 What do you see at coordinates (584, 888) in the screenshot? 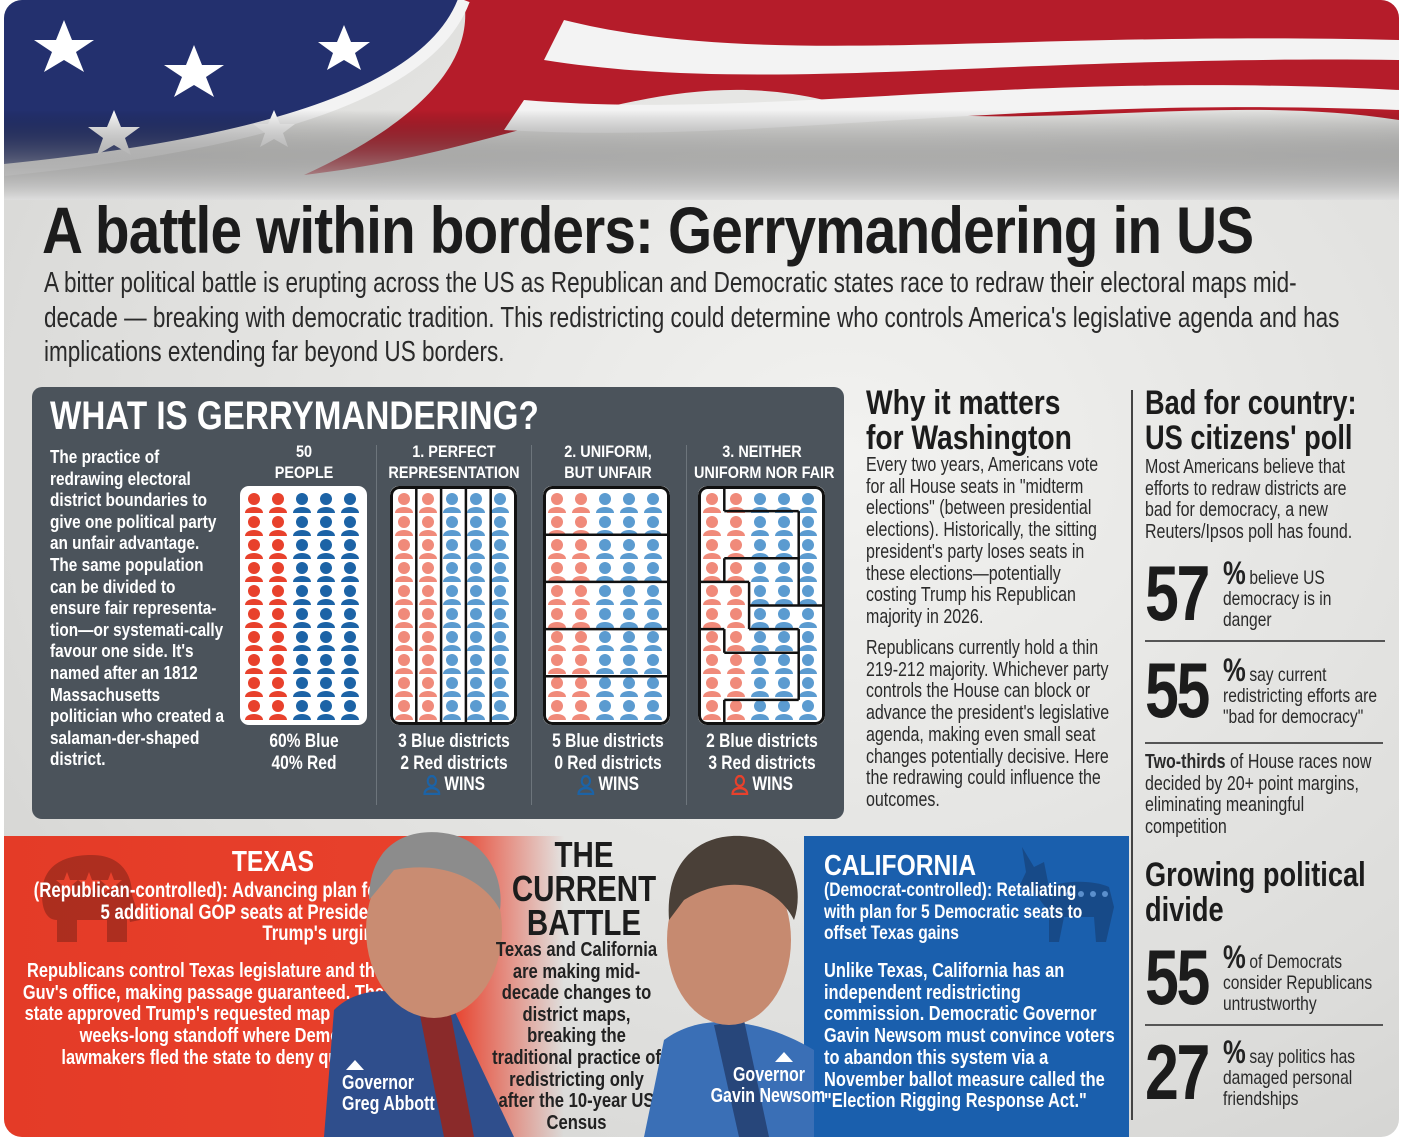
I see `current-battle-heading: THE CURRENT BATTLE` at bounding box center [584, 888].